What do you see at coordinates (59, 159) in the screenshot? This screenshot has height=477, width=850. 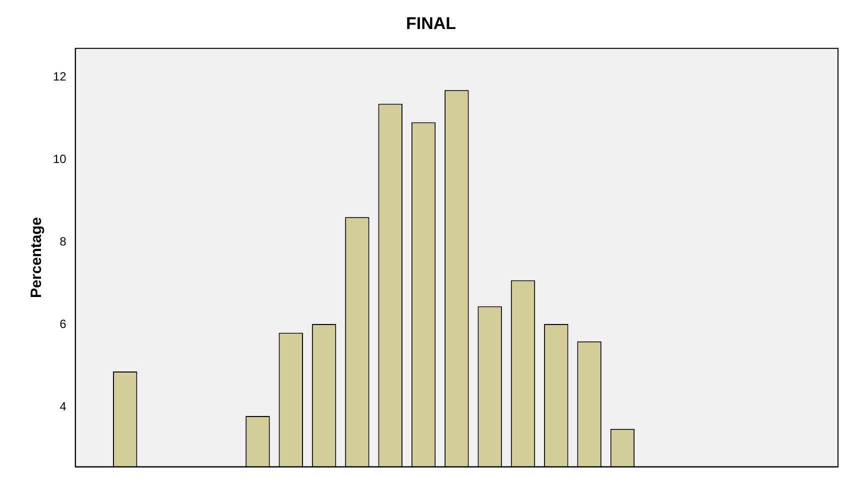 I see `y-tick-label: 10` at bounding box center [59, 159].